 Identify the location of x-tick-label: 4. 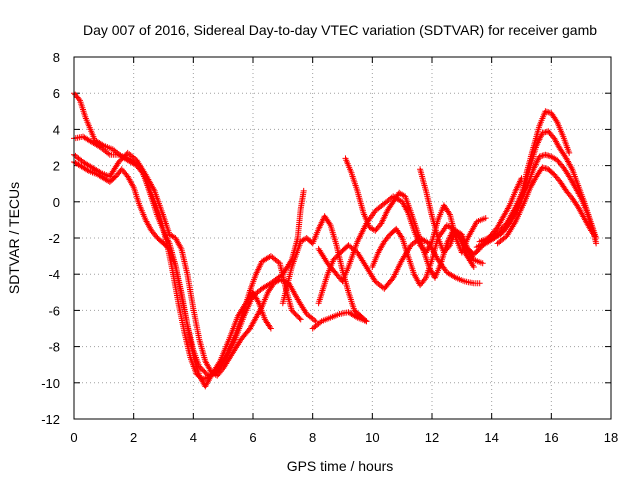
(193, 437).